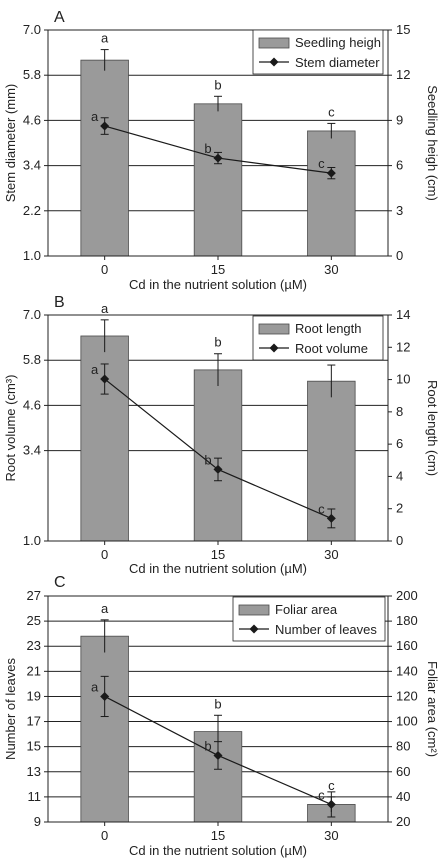 The image size is (438, 867). Describe the element at coordinates (407, 595) in the screenshot. I see `right-tick-label: 200` at that location.